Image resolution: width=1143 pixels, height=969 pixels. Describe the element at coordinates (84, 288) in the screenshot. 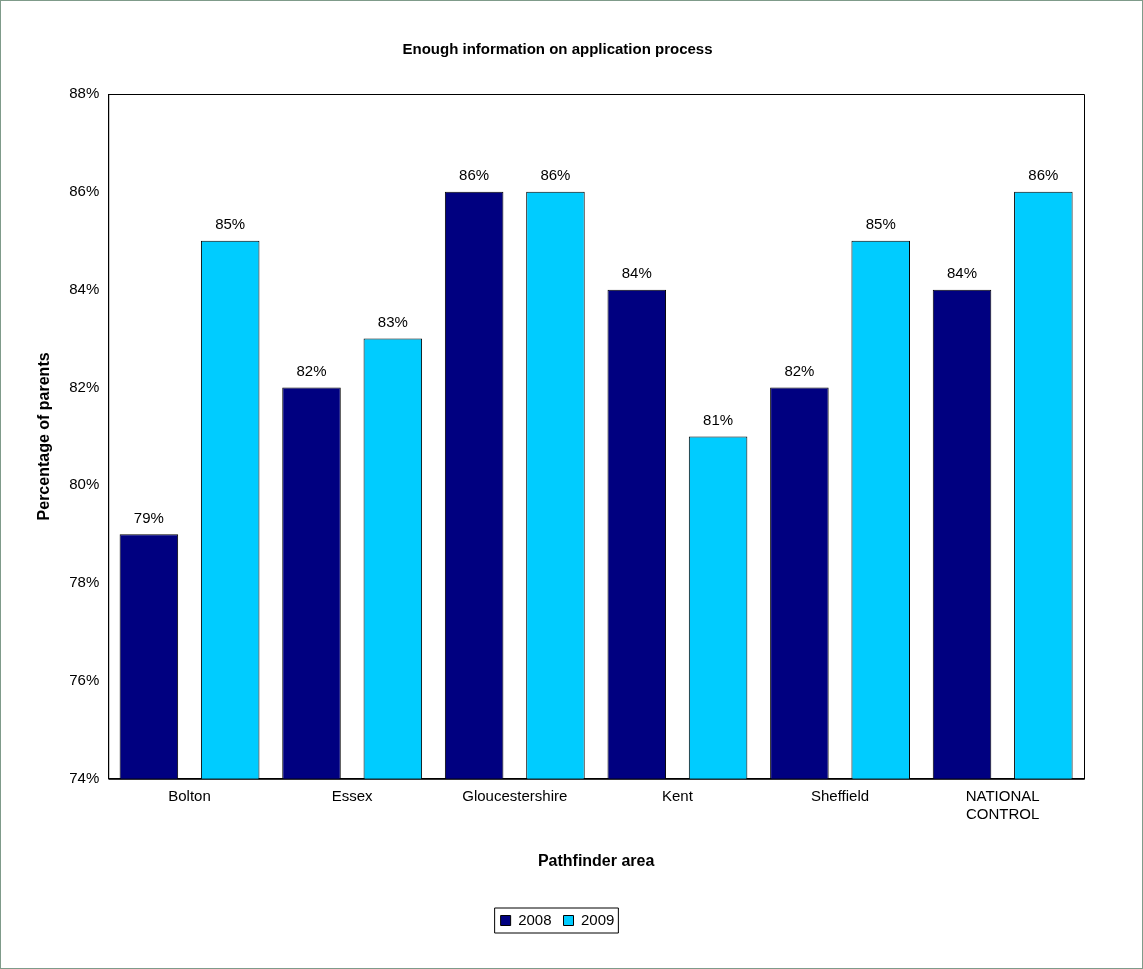

I see `y-tick-label: 84%` at that location.